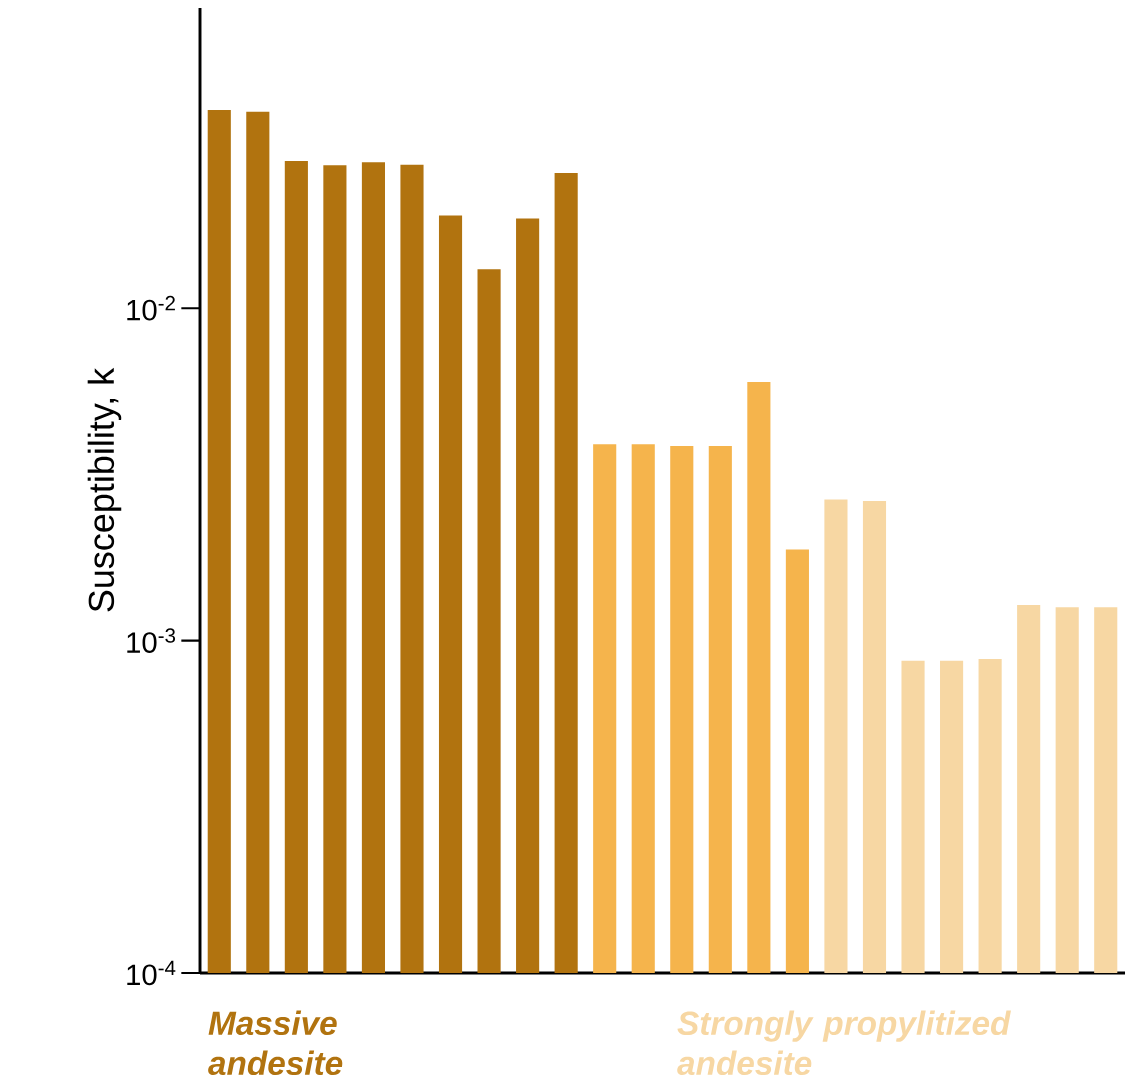  What do you see at coordinates (151, 308) in the screenshot?
I see `y-tick-label: 10$^{-2}$` at bounding box center [151, 308].